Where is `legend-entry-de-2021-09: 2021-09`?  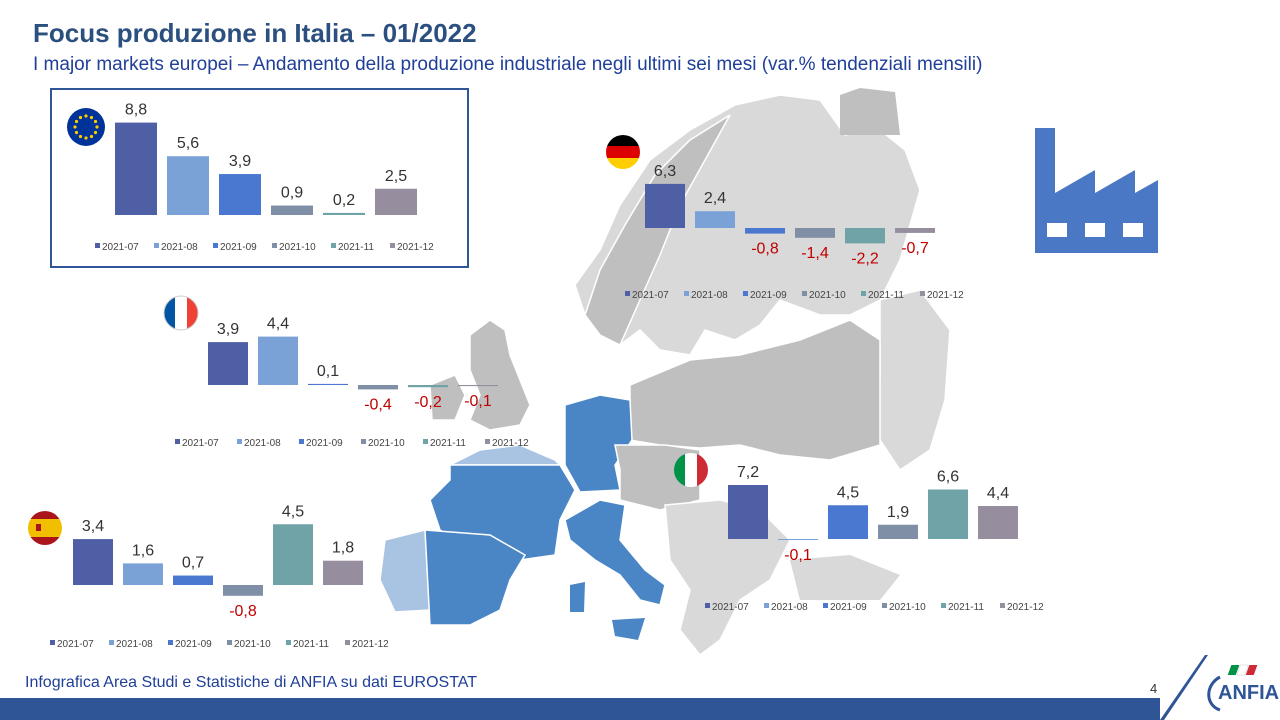 legend-entry-de-2021-09: 2021-09 is located at coordinates (768, 295).